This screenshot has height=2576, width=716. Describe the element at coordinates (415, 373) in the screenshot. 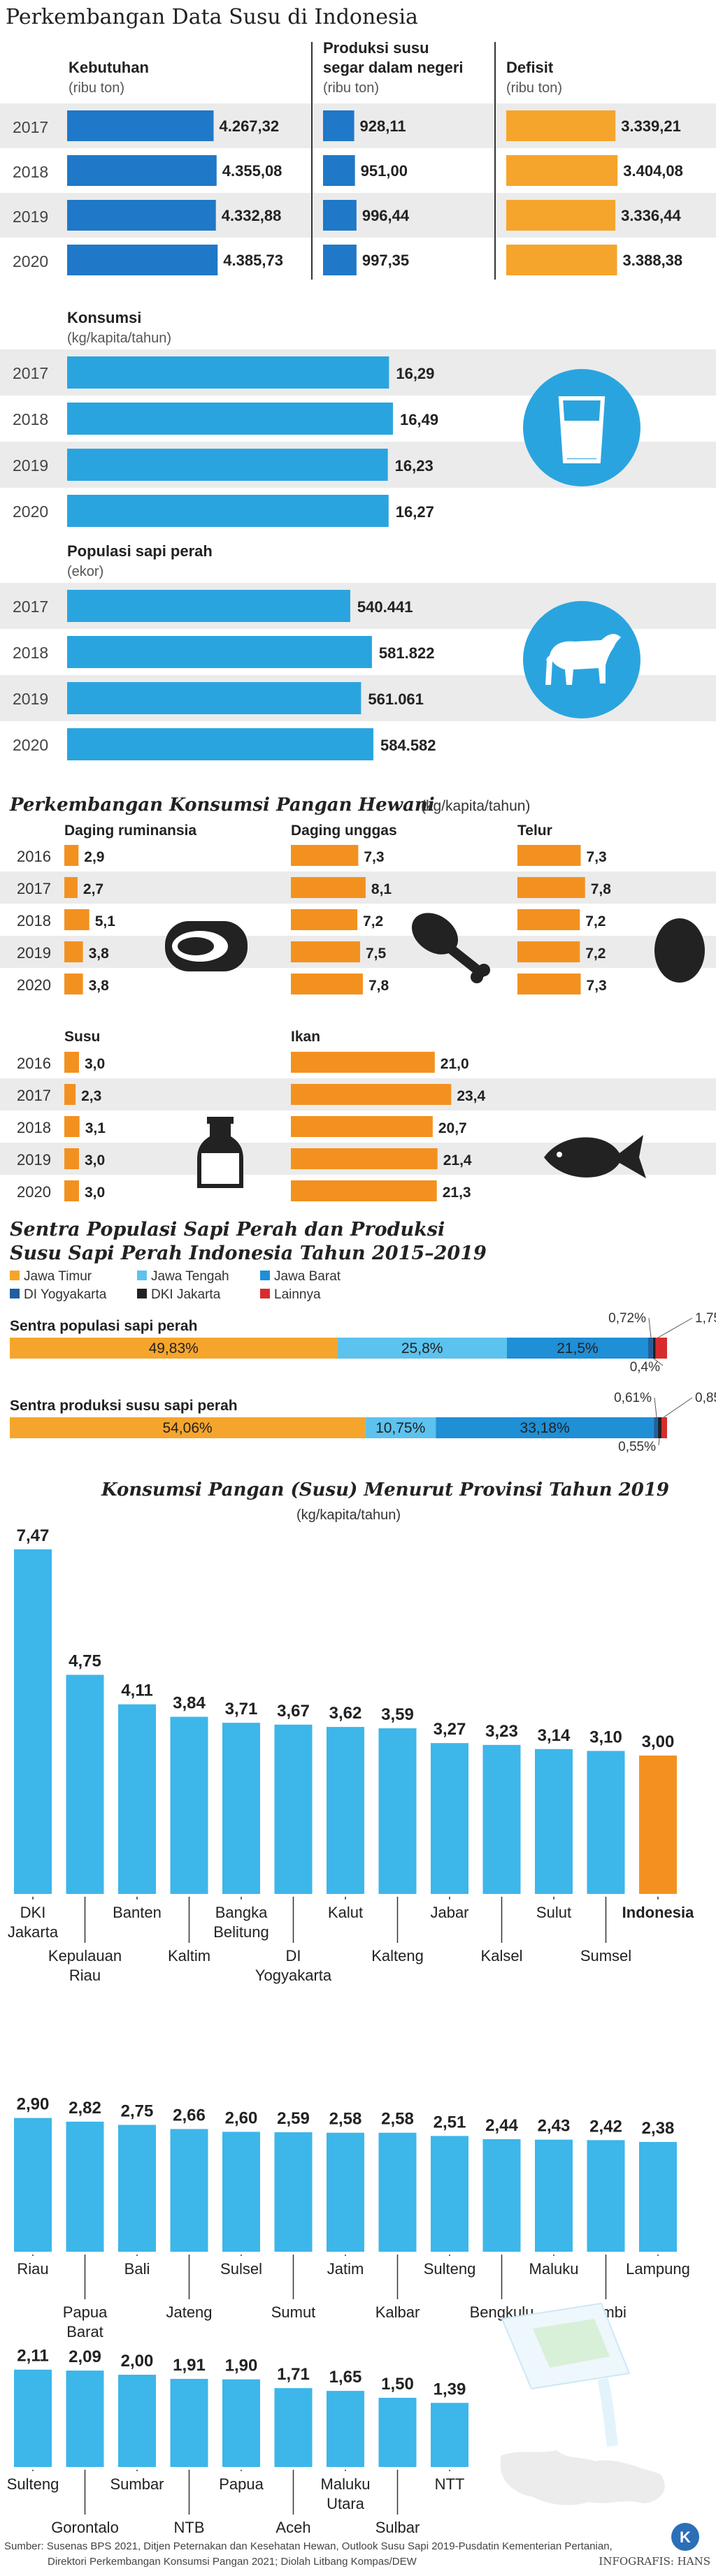

I see `bar-value-label: 16,29` at that location.